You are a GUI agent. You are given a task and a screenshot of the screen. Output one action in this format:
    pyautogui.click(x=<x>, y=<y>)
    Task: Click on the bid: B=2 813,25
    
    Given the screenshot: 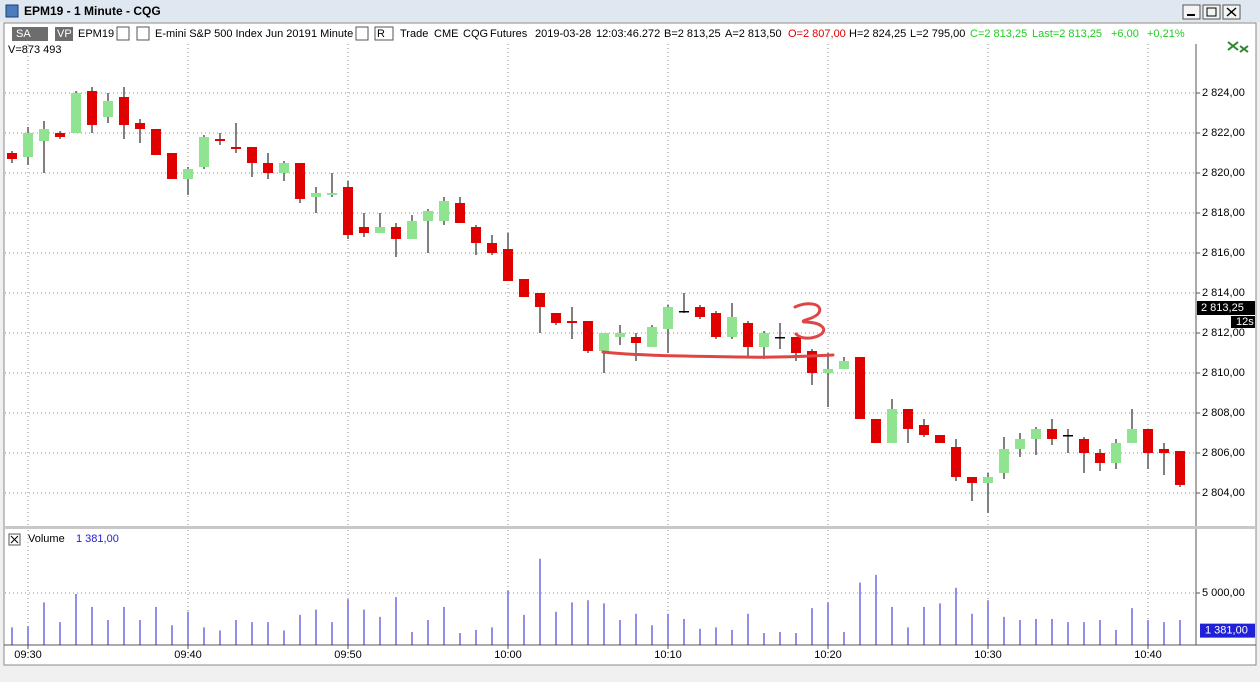 What is the action you would take?
    pyautogui.click(x=692, y=34)
    